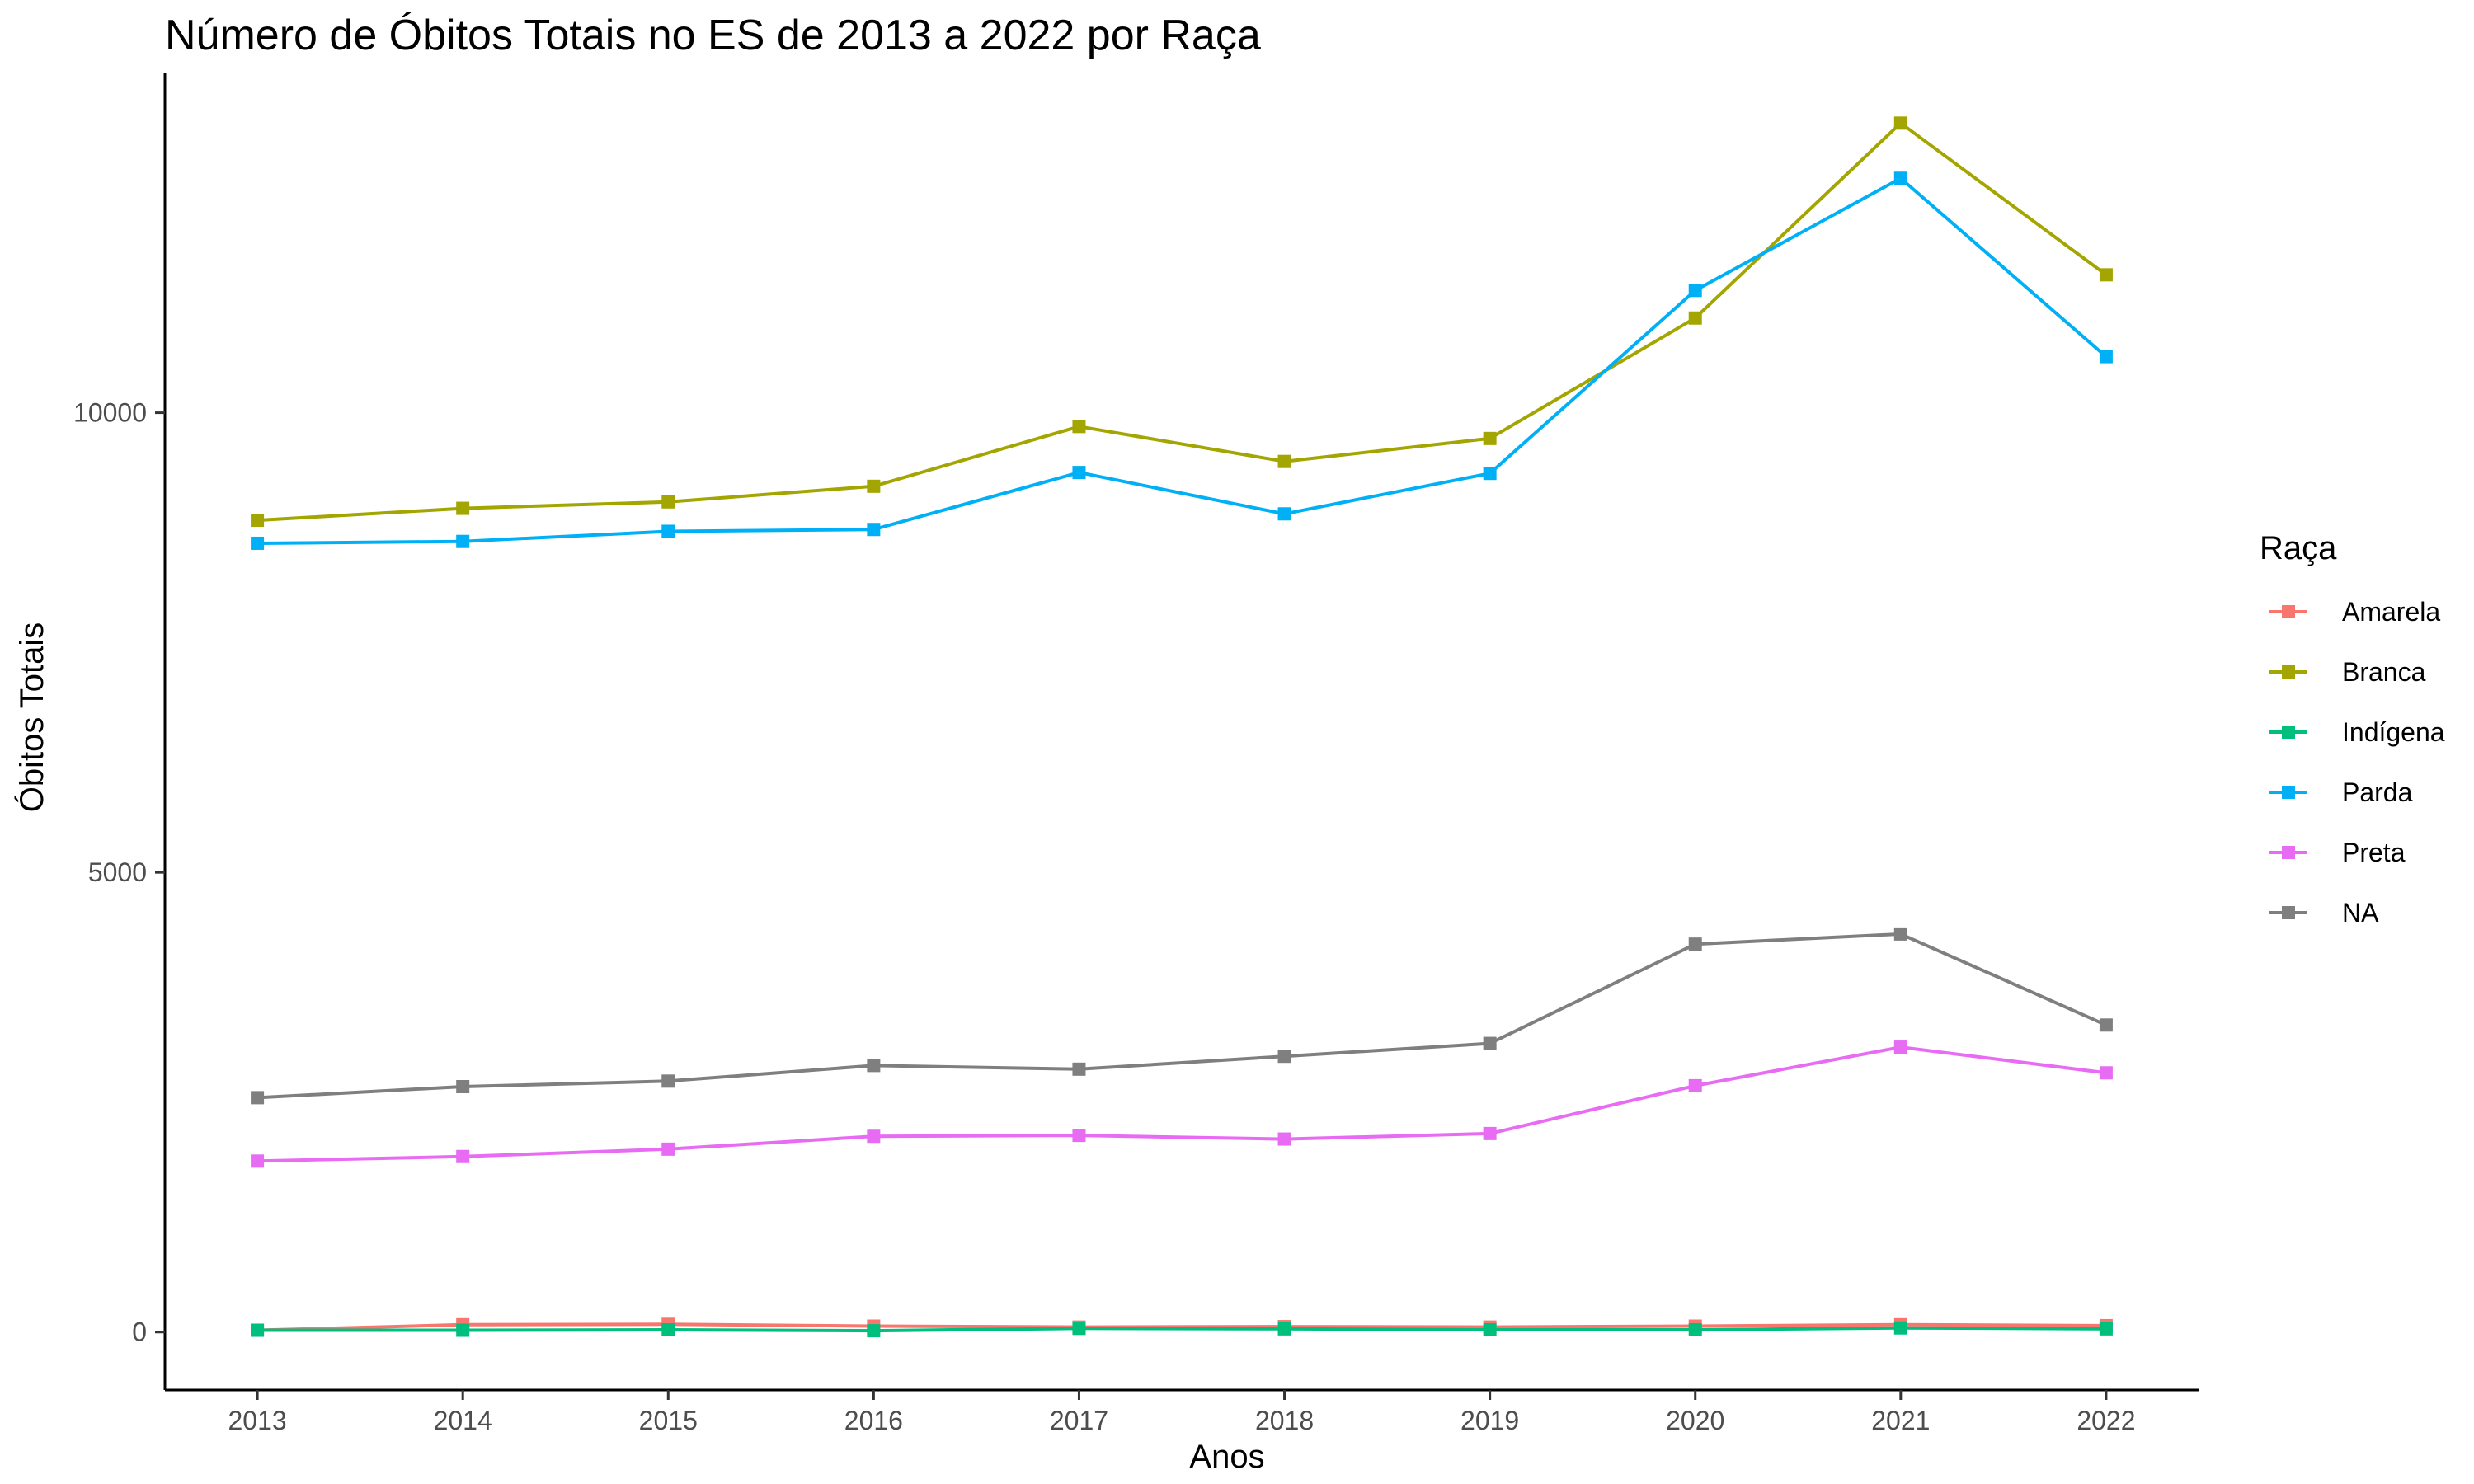 The width and height of the screenshot is (2474, 1484). Describe the element at coordinates (463, 1420) in the screenshot. I see `x-tick-label: 2014` at that location.